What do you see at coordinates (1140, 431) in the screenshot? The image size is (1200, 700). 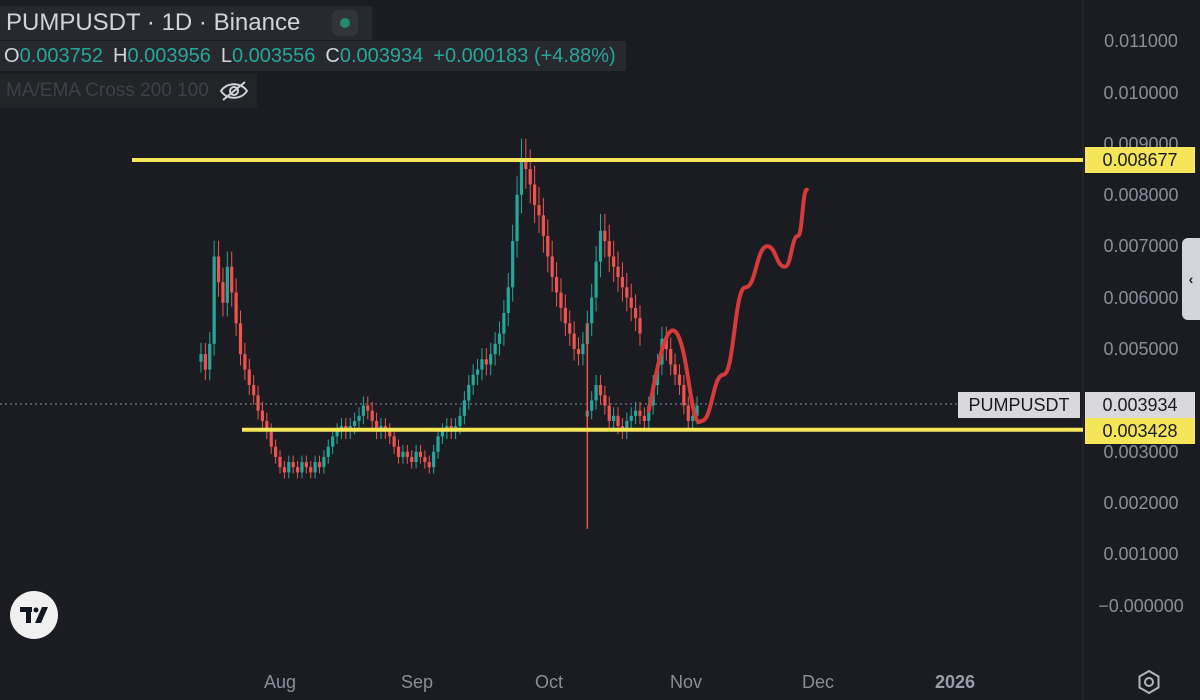 I see `support-price-label: 0.003428` at bounding box center [1140, 431].